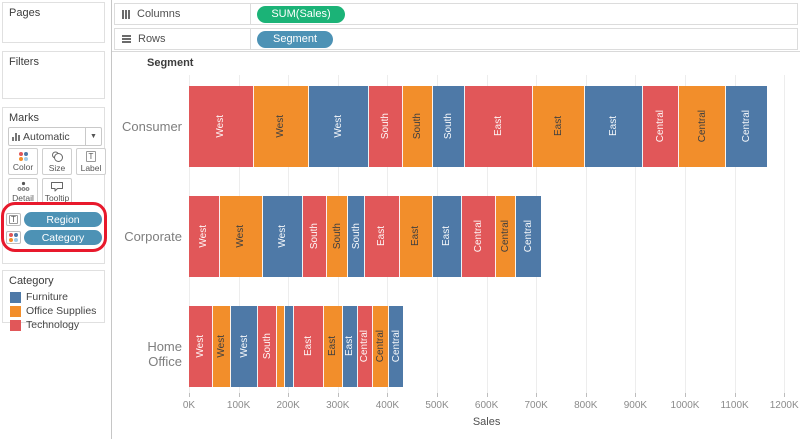  I want to click on size-button-label: Size, so click(57, 167).